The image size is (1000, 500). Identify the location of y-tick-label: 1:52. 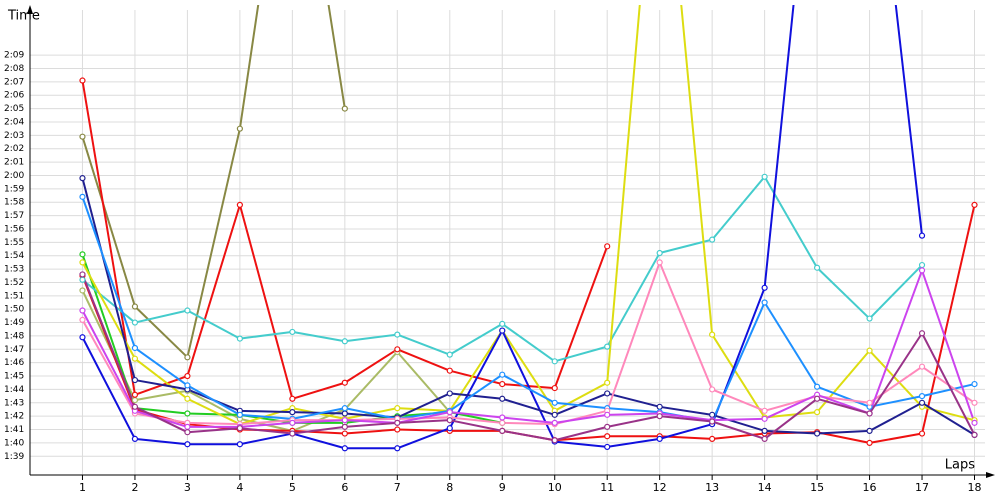
(14, 283).